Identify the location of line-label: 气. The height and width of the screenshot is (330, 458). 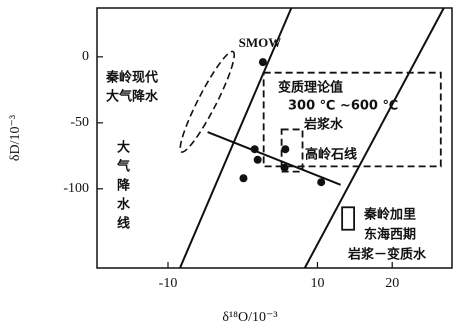
(123, 167).